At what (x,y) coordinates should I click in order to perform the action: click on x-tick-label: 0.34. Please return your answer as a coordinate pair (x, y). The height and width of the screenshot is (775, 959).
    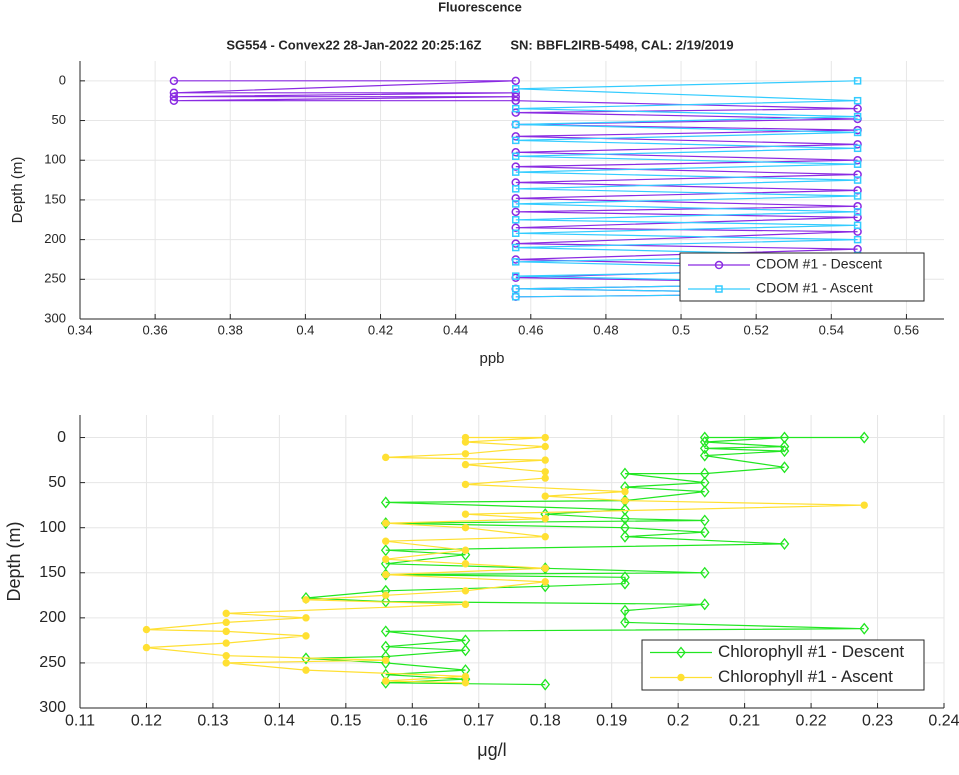
    Looking at the image, I should click on (79, 329).